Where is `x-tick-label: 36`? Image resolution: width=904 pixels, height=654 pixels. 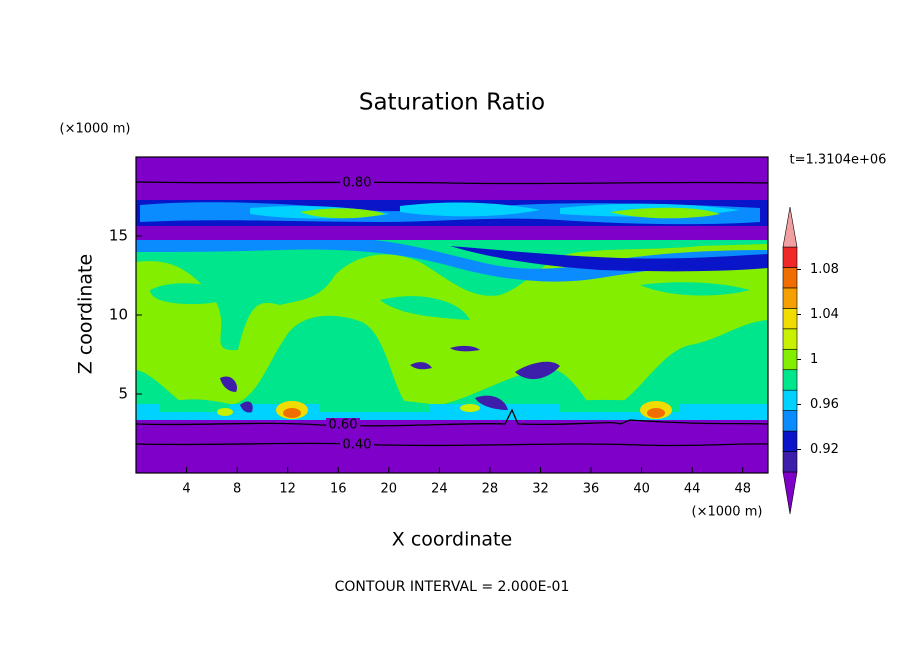
x-tick-label: 36 is located at coordinates (591, 489).